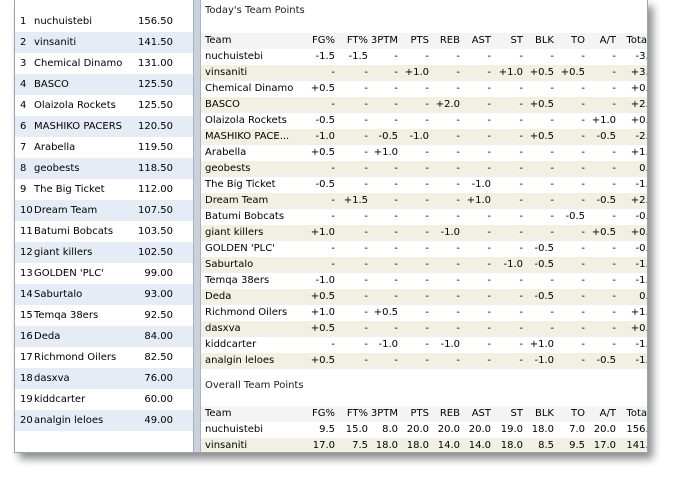  What do you see at coordinates (26, 378) in the screenshot?
I see `rank: 18` at bounding box center [26, 378].